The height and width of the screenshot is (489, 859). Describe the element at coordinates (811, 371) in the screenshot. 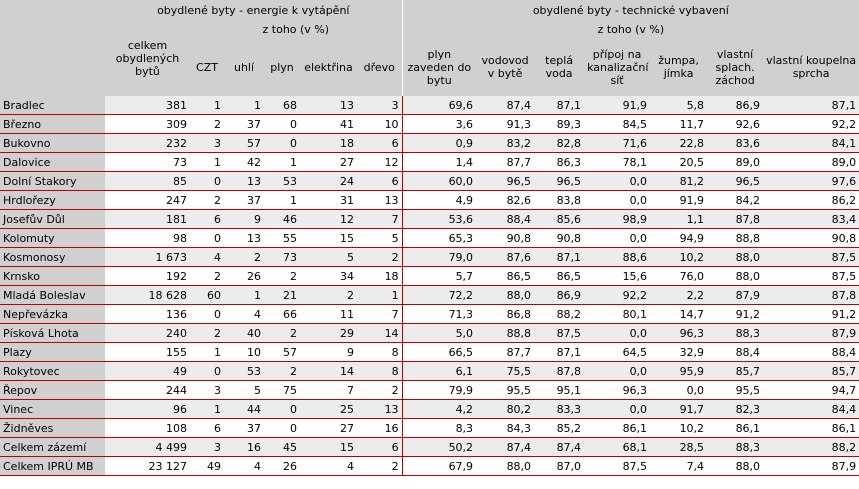

I see `table-cell: 85,7` at that location.